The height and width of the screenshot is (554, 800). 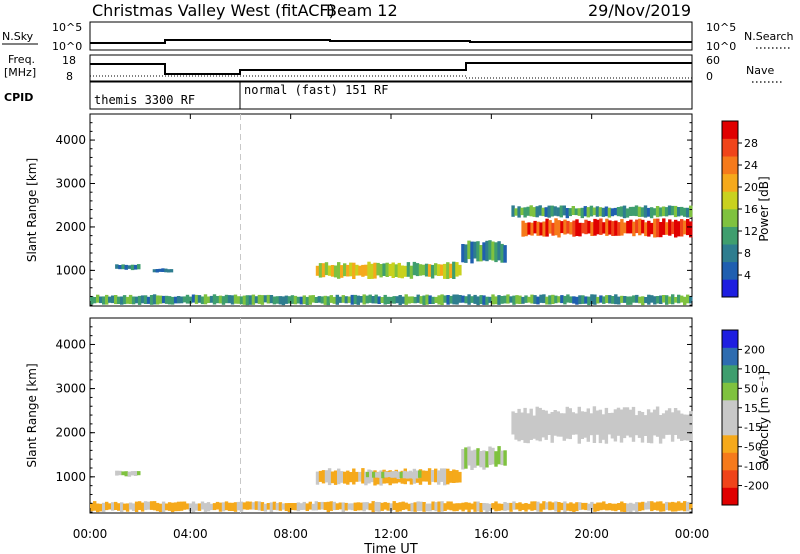 I want to click on x-tick-label: 16:00, so click(x=491, y=534).